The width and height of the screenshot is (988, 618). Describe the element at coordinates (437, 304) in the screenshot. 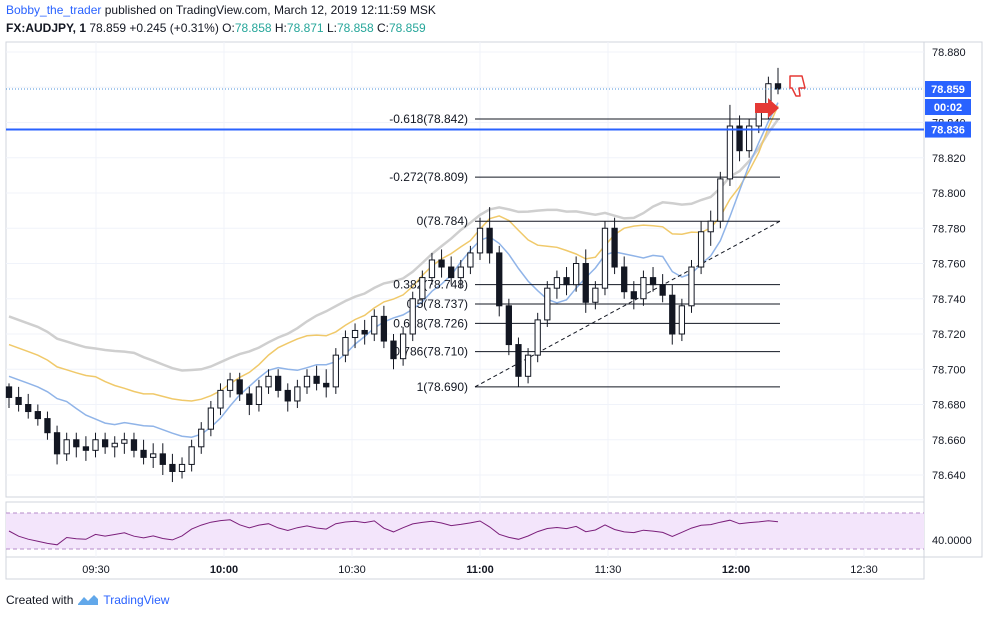

I see `fib-level-label: 0.5(78.737)` at that location.